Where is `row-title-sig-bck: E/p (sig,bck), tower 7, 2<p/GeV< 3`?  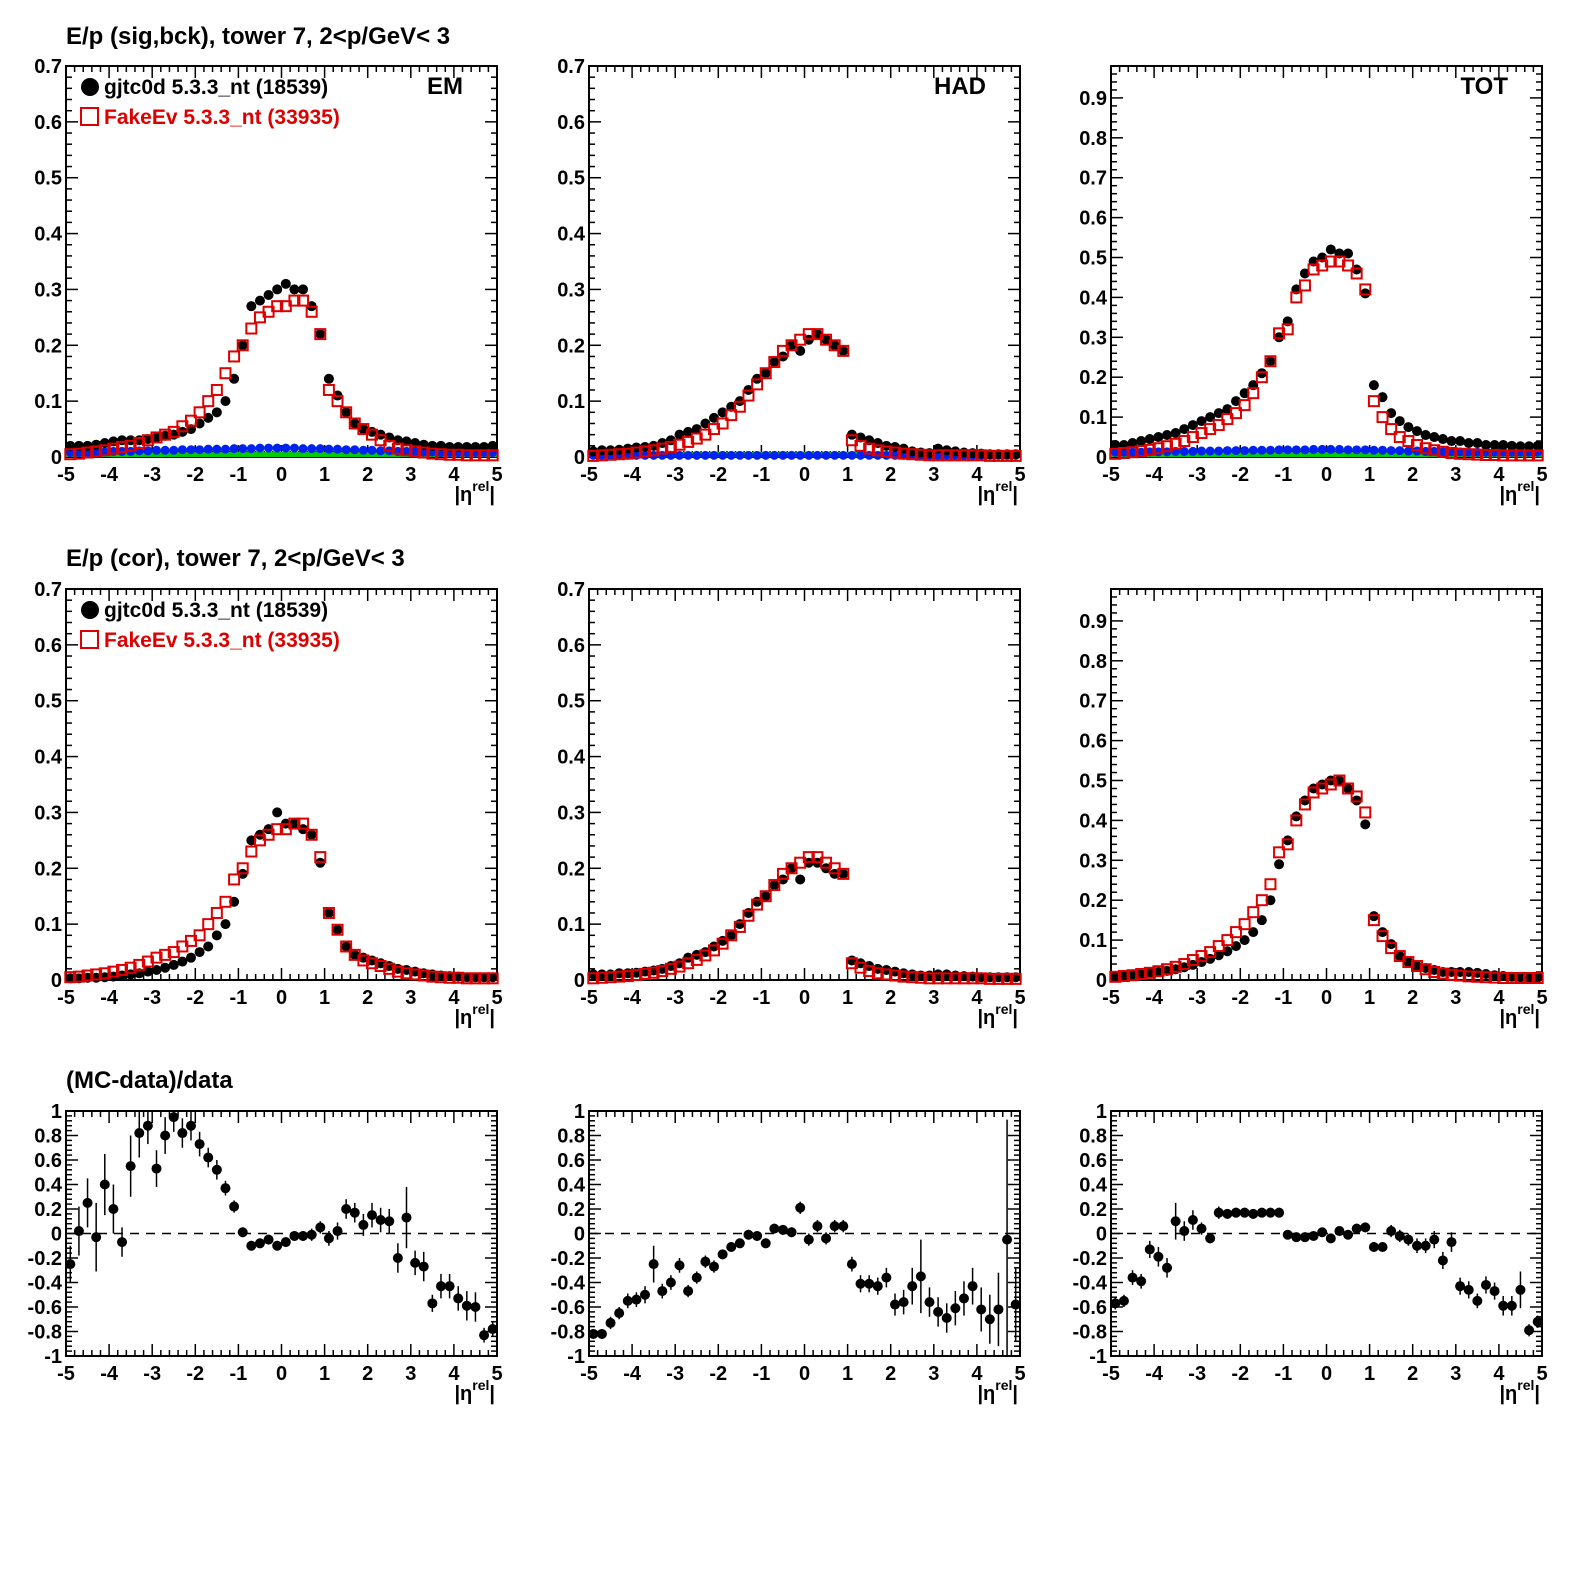
row-title-sig-bck: E/p (sig,bck), tower 7, 2<p/GeV< 3 is located at coordinates (258, 36).